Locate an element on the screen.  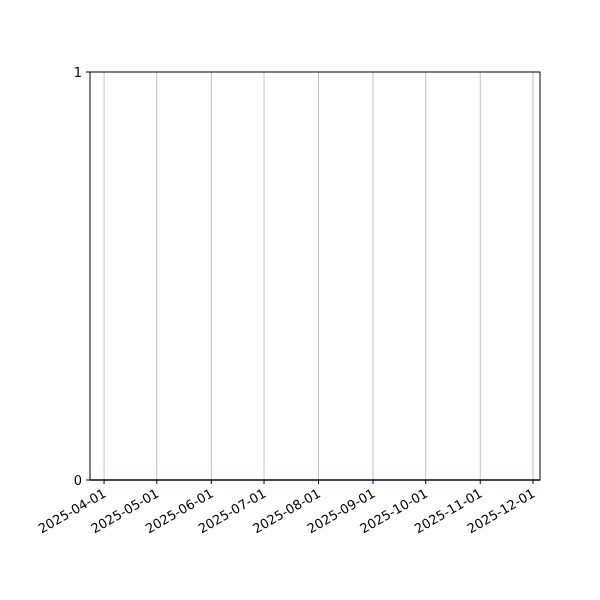
y-axis: 01 is located at coordinates (82, 277).